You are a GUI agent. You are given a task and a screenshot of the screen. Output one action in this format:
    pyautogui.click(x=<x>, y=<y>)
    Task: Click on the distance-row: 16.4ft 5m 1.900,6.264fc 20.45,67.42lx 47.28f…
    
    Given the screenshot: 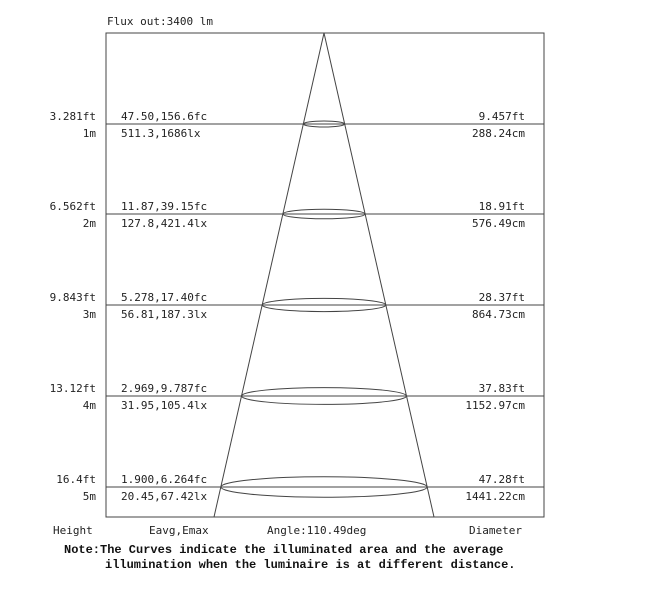 What is the action you would take?
    pyautogui.click(x=300, y=488)
    